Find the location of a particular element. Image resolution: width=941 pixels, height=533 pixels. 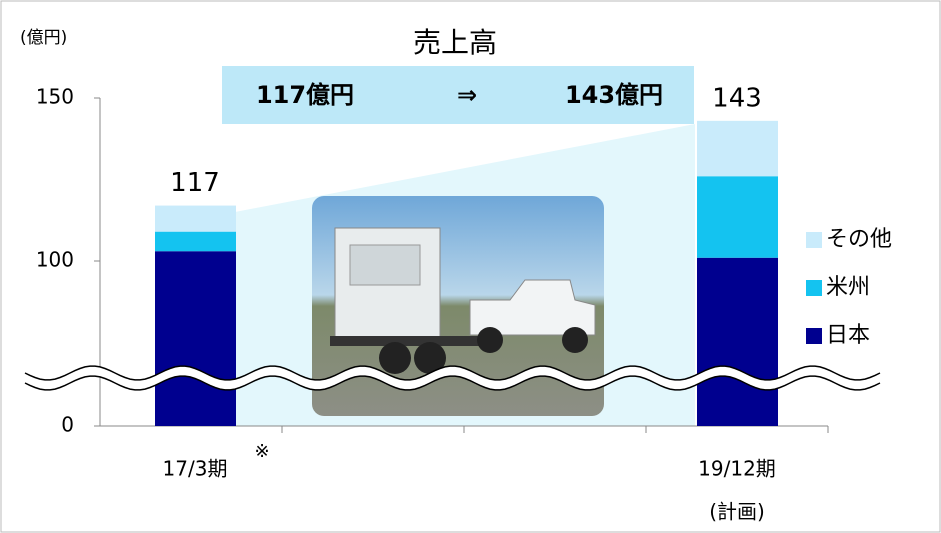

category-note: ※ is located at coordinates (261, 451).